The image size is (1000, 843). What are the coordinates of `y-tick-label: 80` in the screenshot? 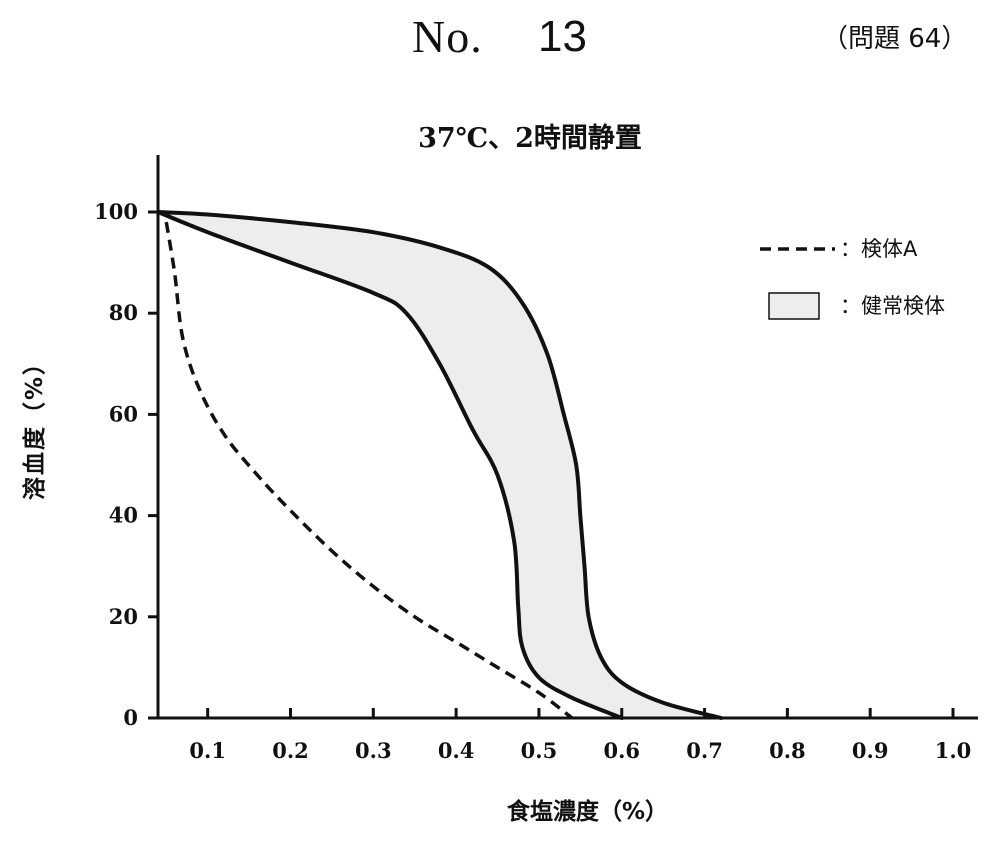 It's located at (123, 312).